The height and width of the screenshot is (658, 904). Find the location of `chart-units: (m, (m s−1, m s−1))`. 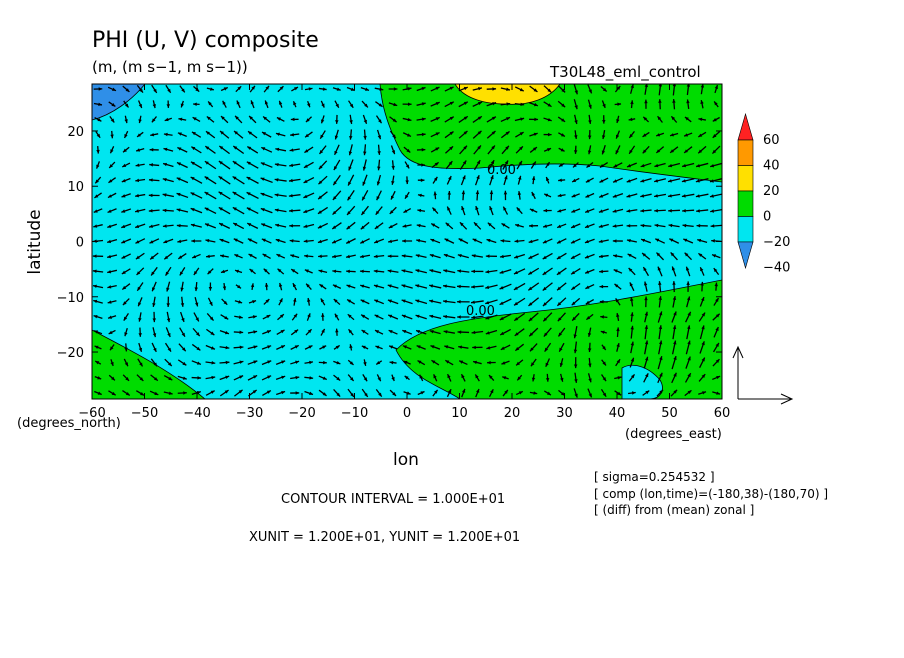

chart-units: (m, (m s−1, m s−1)) is located at coordinates (170, 67).